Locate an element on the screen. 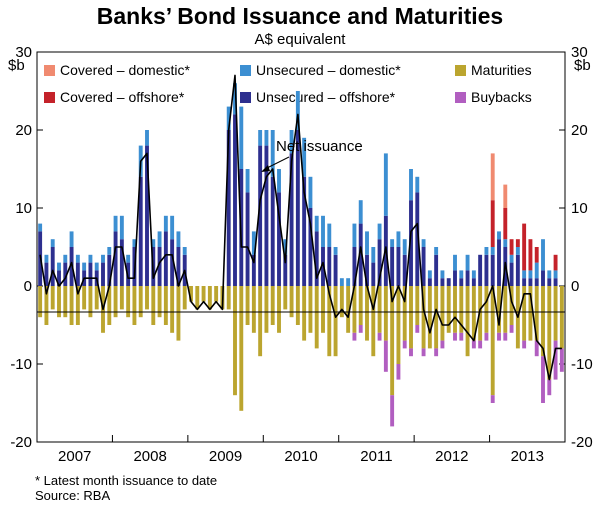 The width and height of the screenshot is (600, 507). legend-swatch-buybacks is located at coordinates (460, 97).